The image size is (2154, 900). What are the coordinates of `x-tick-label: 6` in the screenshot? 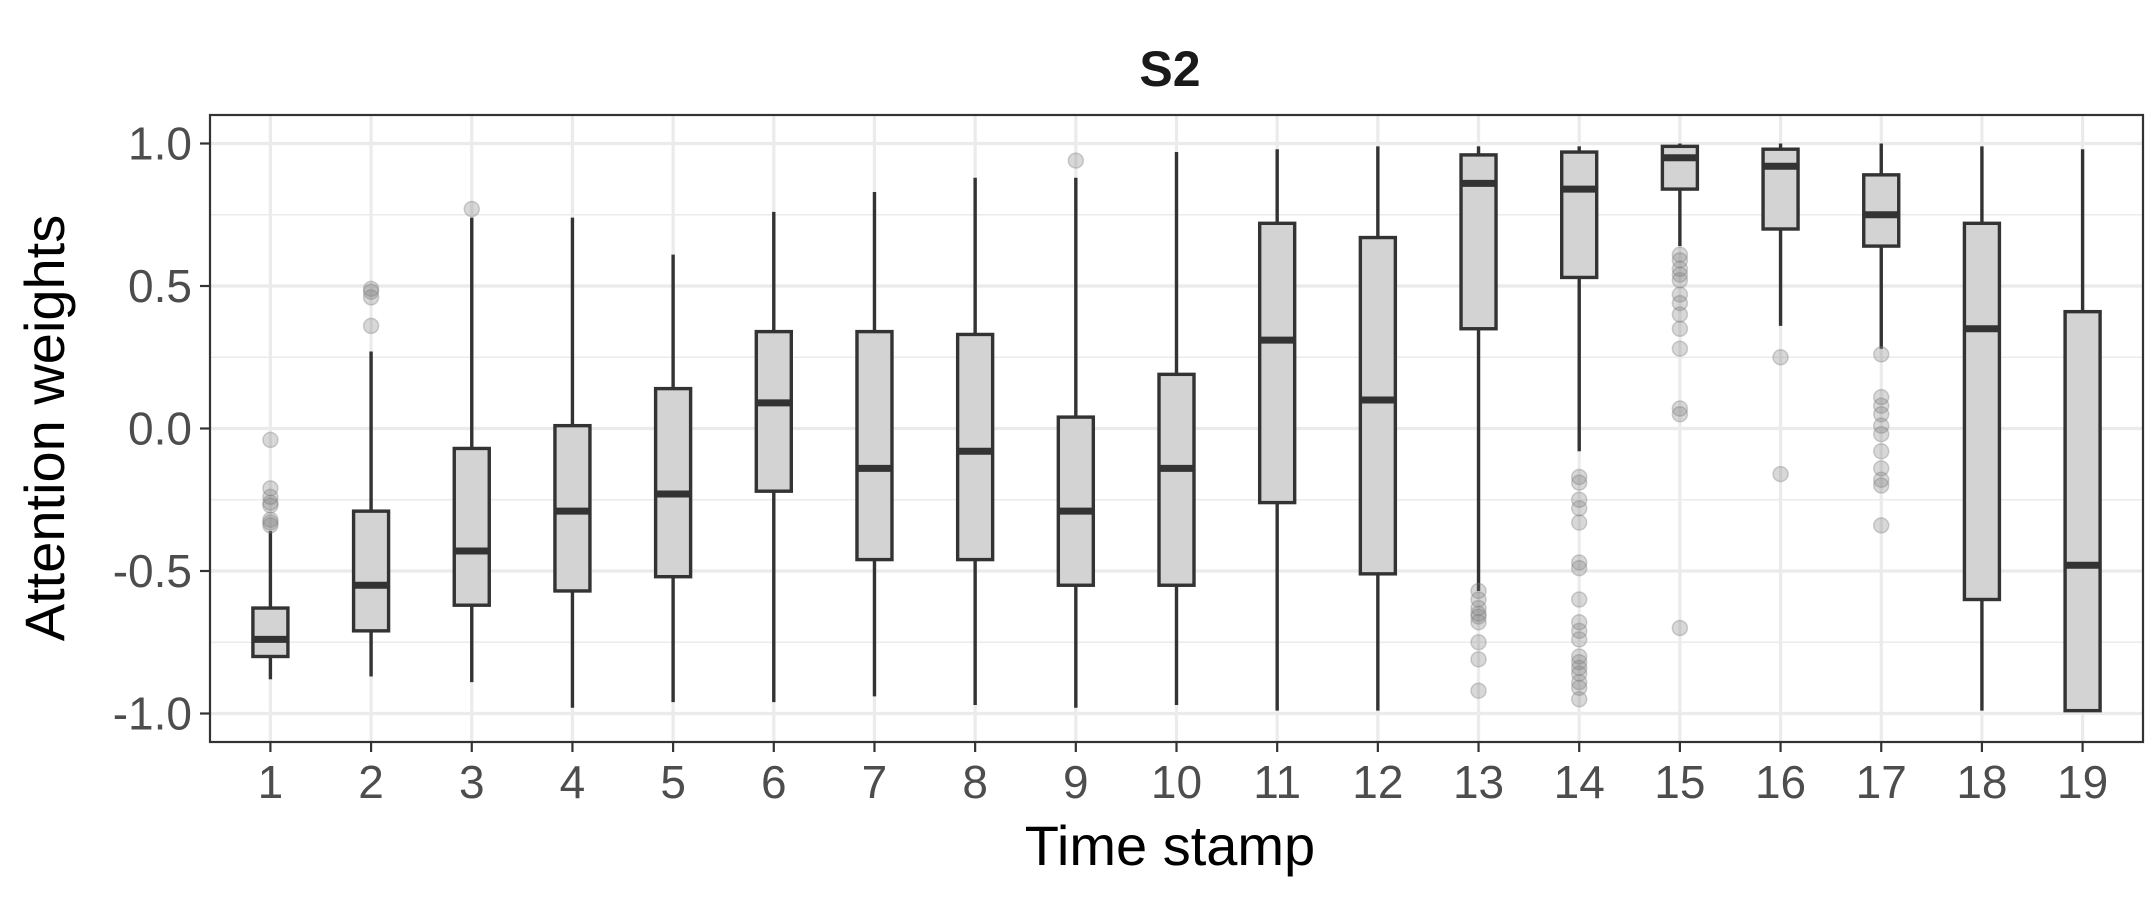 It's located at (774, 782).